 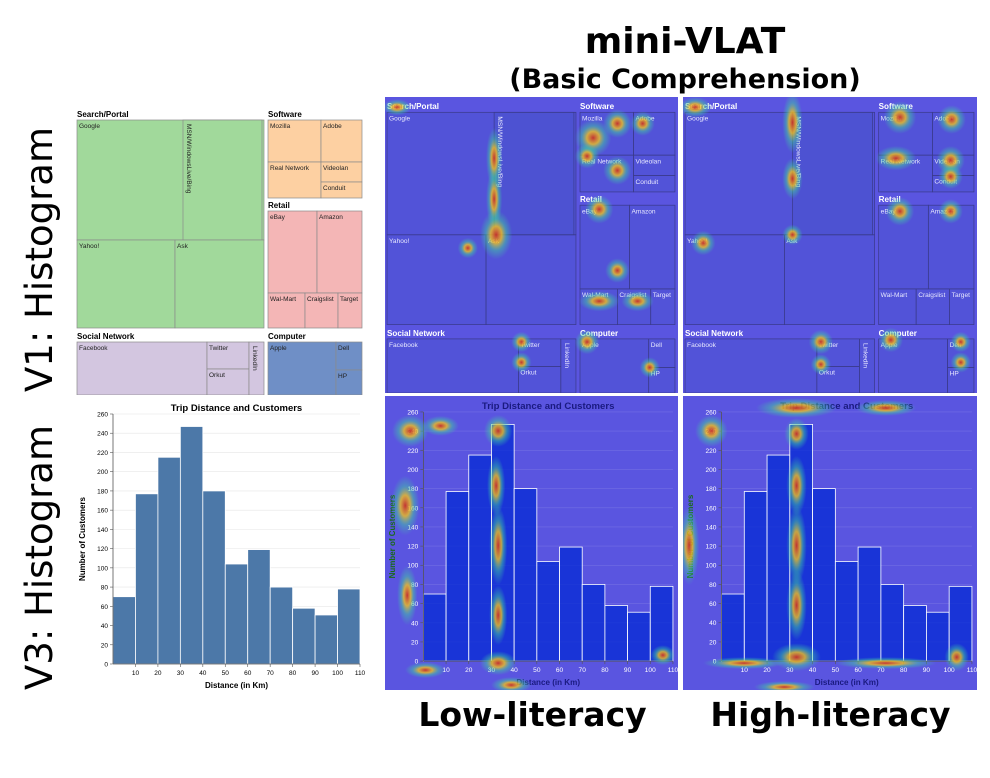 I want to click on treemap-cell-adobe, so click(x=341, y=141).